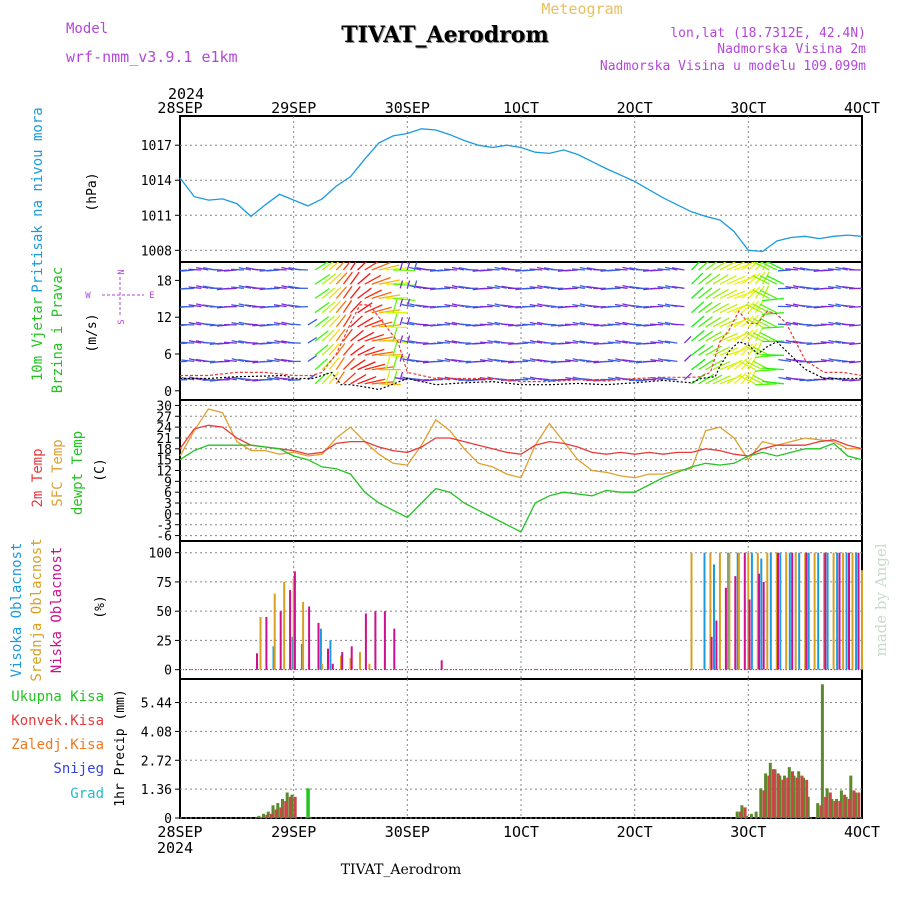 Image resolution: width=900 pixels, height=900 pixels. I want to click on time-tick-label-bottom: 2OCT, so click(635, 832).